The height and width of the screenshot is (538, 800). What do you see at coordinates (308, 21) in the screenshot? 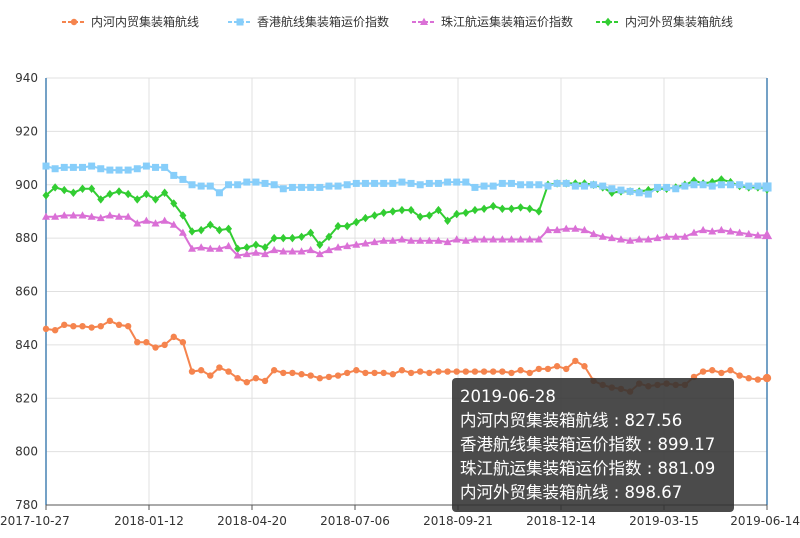
I see `legend-item-2: 香港航线集装箱运价指数` at bounding box center [308, 21].